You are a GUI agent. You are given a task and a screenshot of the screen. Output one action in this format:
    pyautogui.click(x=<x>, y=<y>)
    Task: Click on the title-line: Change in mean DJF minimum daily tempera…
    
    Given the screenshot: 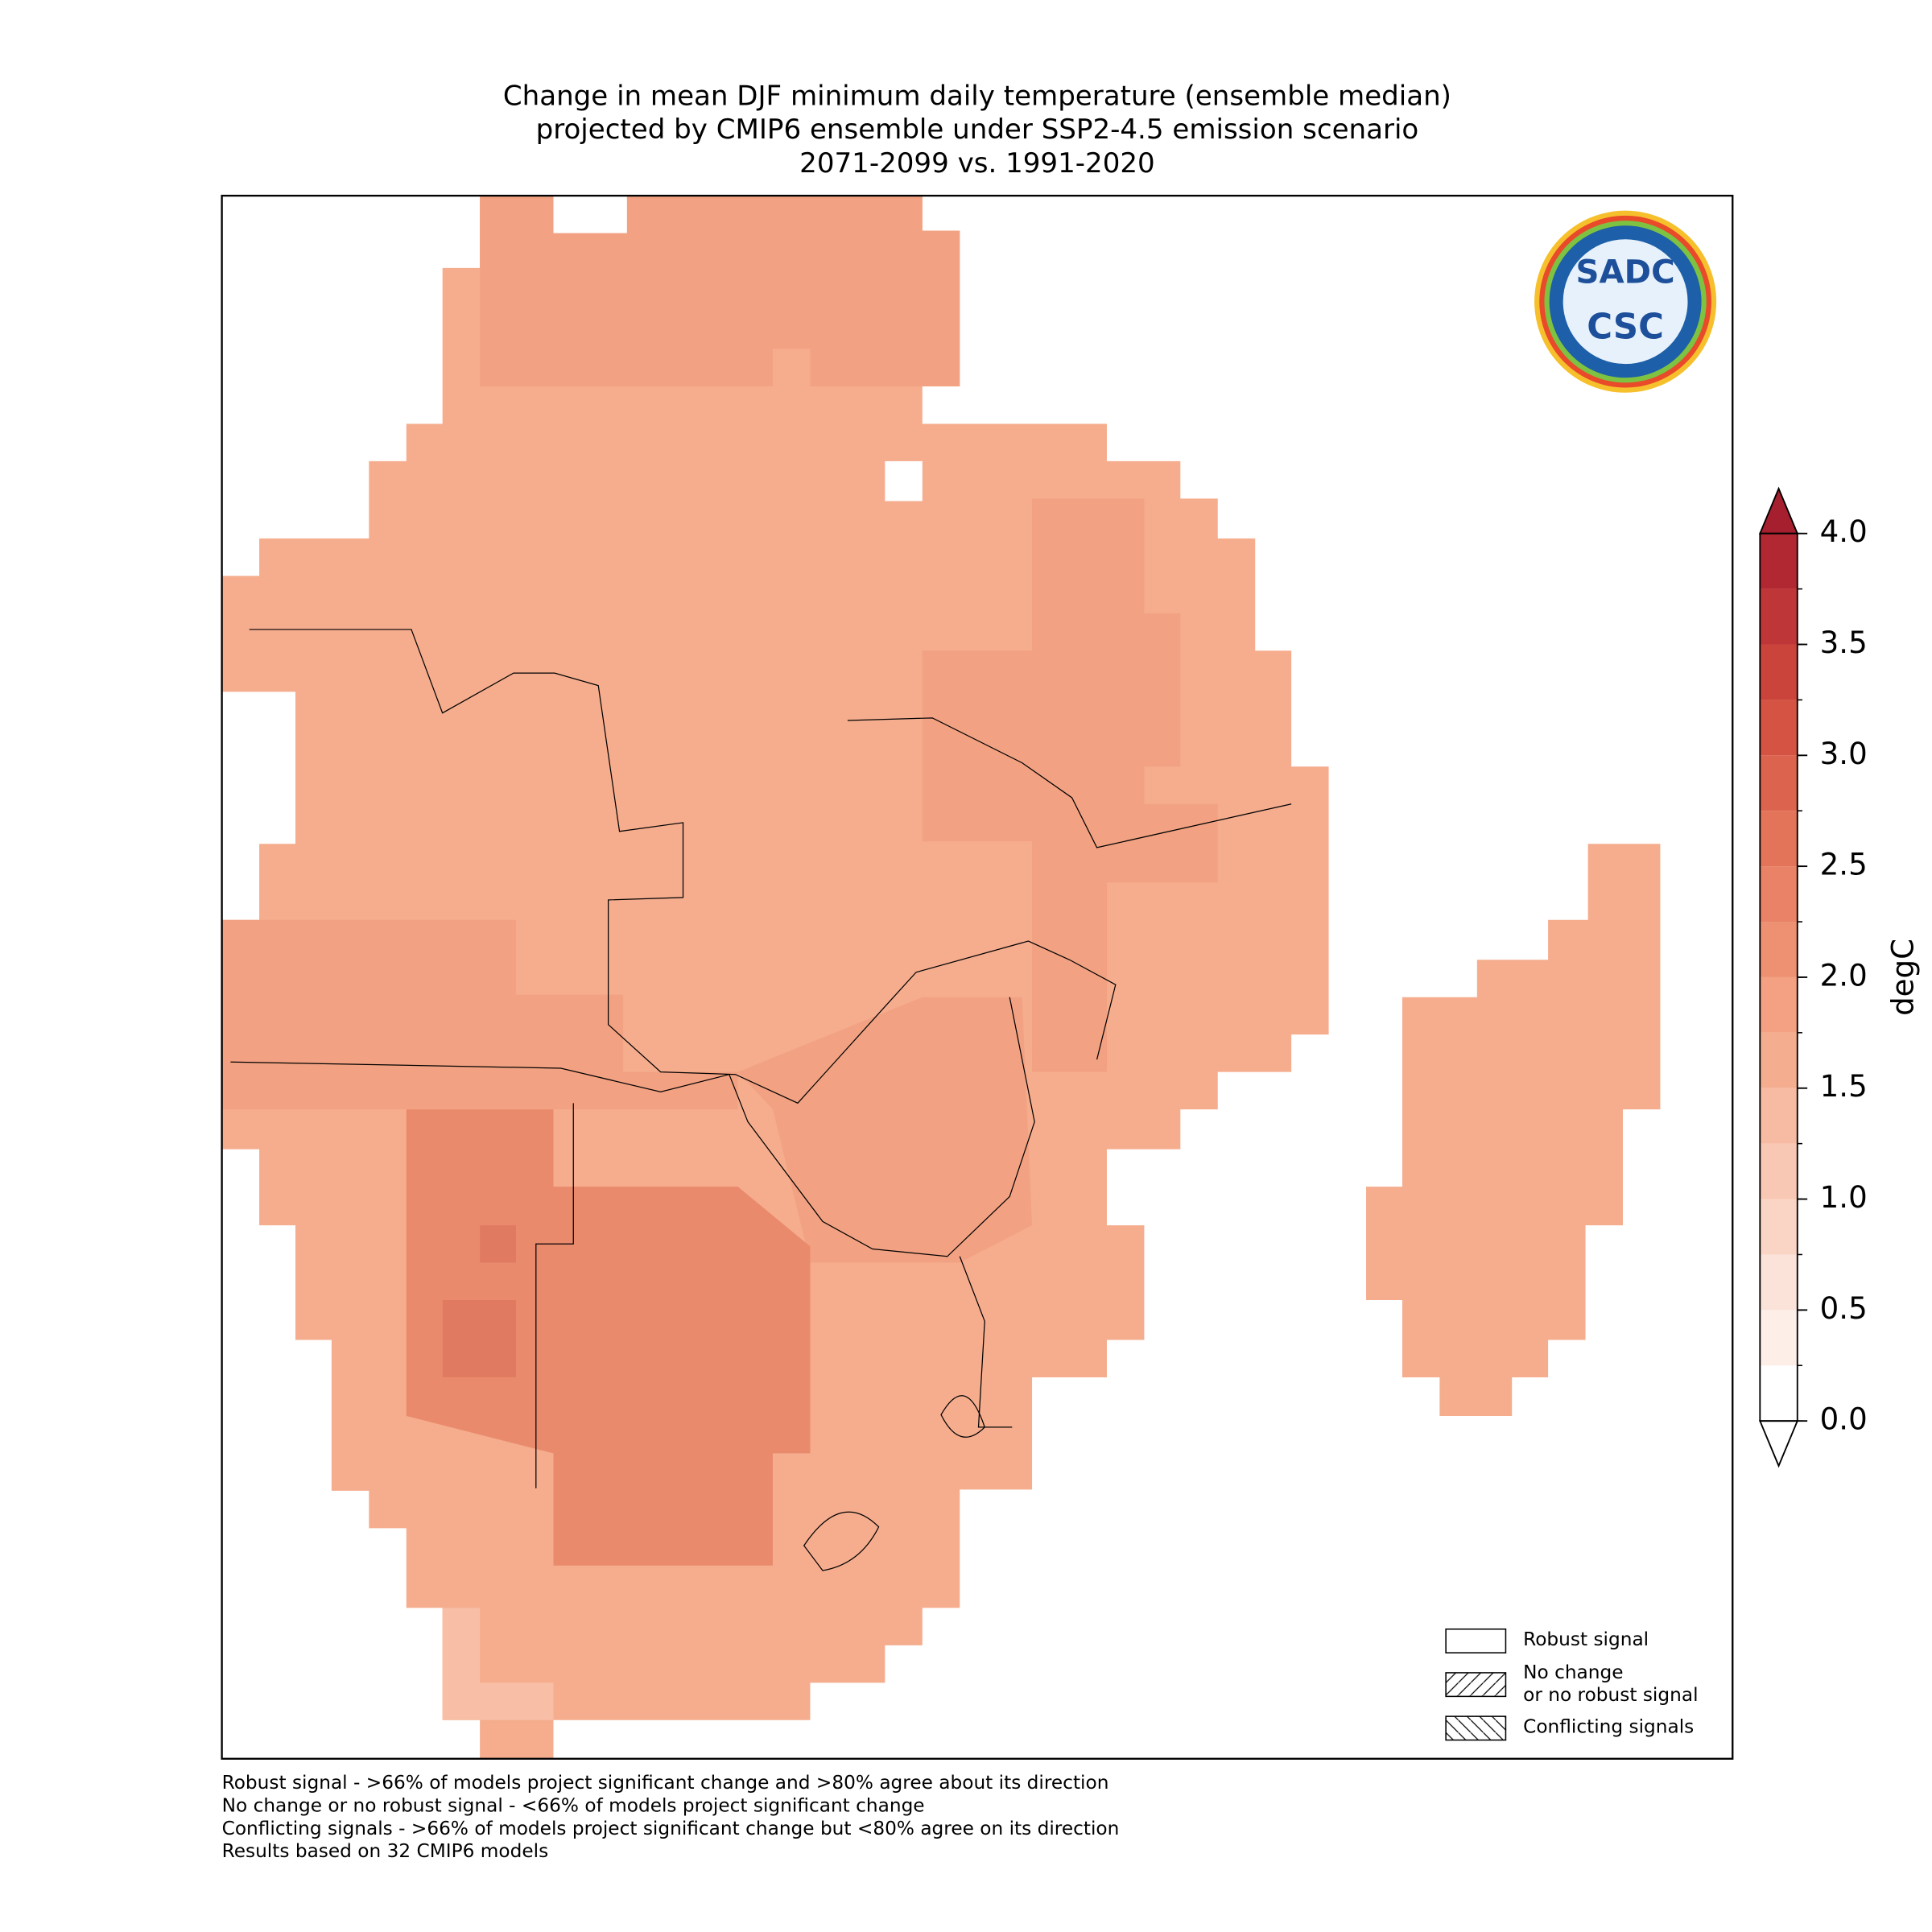 What is the action you would take?
    pyautogui.click(x=977, y=96)
    